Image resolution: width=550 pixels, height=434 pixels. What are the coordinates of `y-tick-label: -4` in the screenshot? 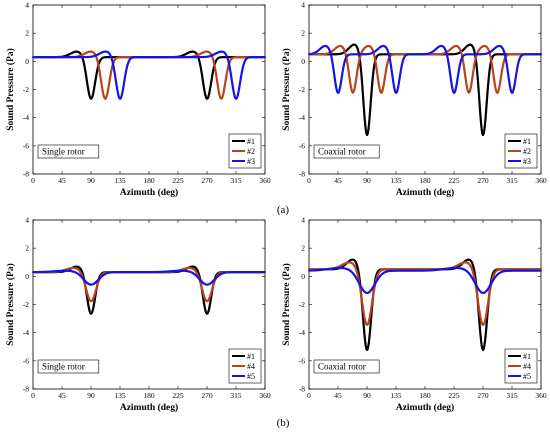 It's located at (302, 332).